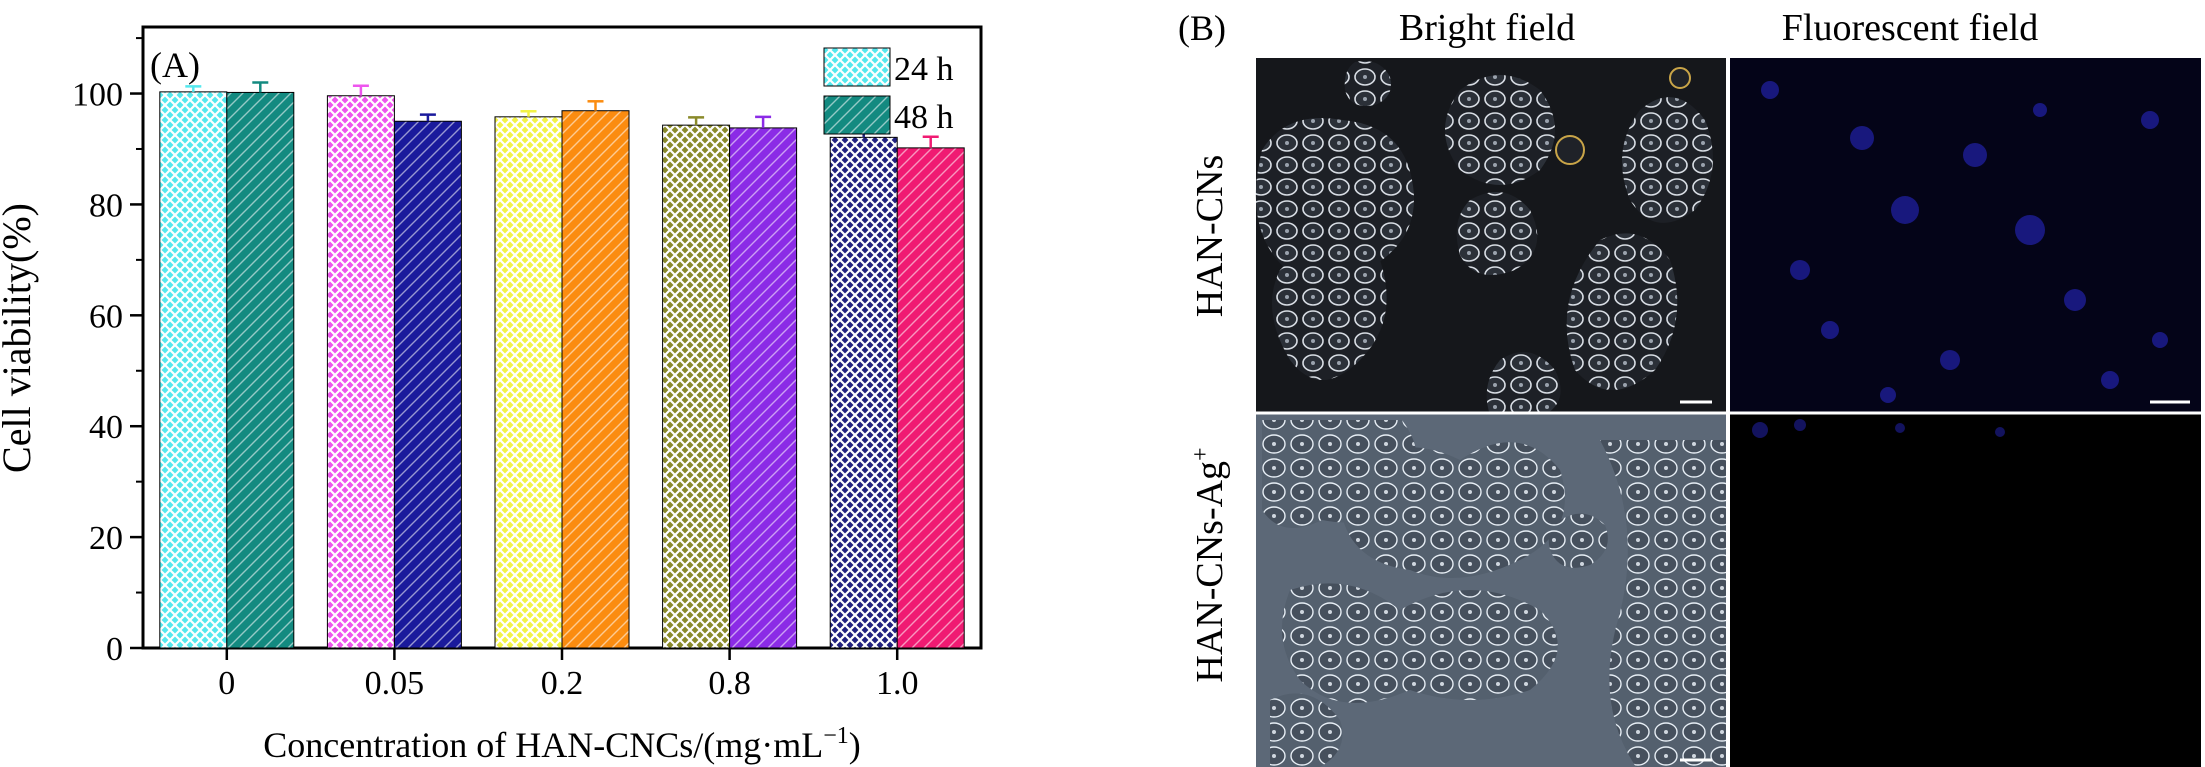 This screenshot has height=767, width=2205. What do you see at coordinates (175, 65) in the screenshot?
I see `panel-a-label: (A)` at bounding box center [175, 65].